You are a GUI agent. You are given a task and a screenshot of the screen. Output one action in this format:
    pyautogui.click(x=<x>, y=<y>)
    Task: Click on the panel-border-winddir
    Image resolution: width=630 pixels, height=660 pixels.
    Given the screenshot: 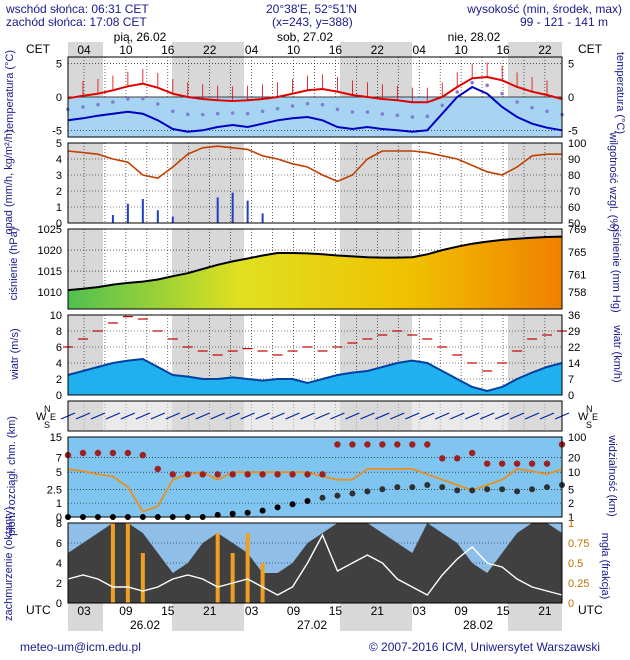 What is the action you would take?
    pyautogui.click(x=315, y=416)
    